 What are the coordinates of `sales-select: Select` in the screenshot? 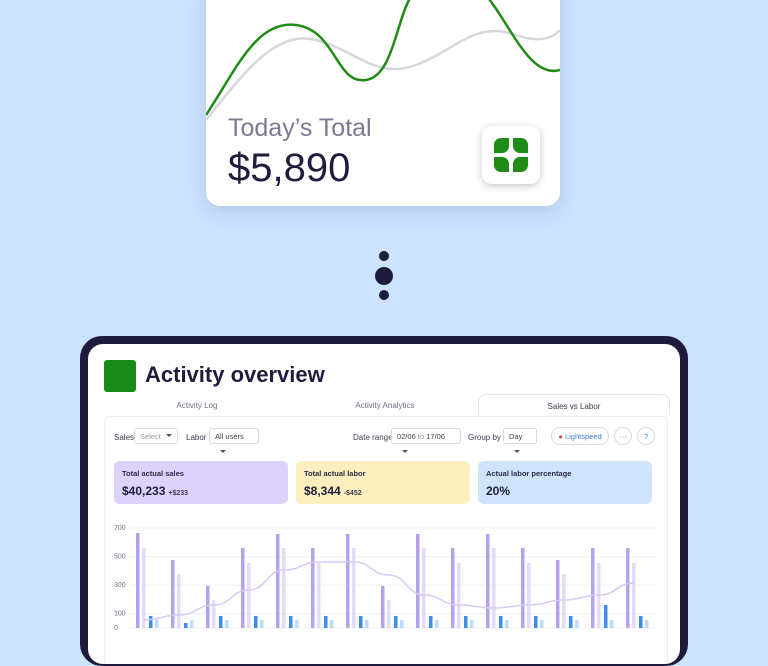 It's located at (156, 436).